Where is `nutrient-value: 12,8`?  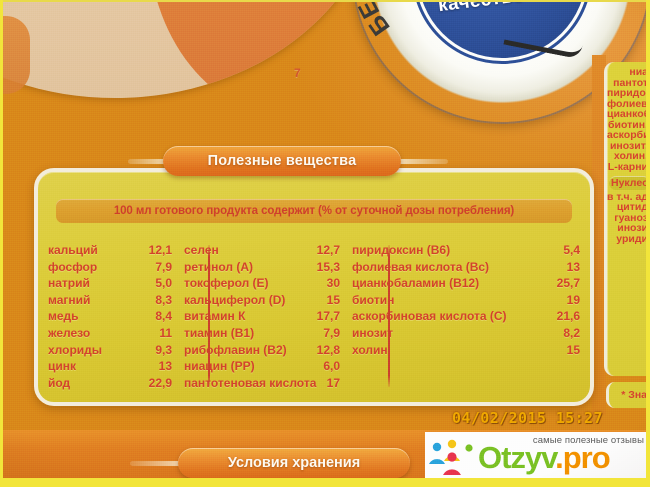 nutrient-value: 12,8 is located at coordinates (328, 349).